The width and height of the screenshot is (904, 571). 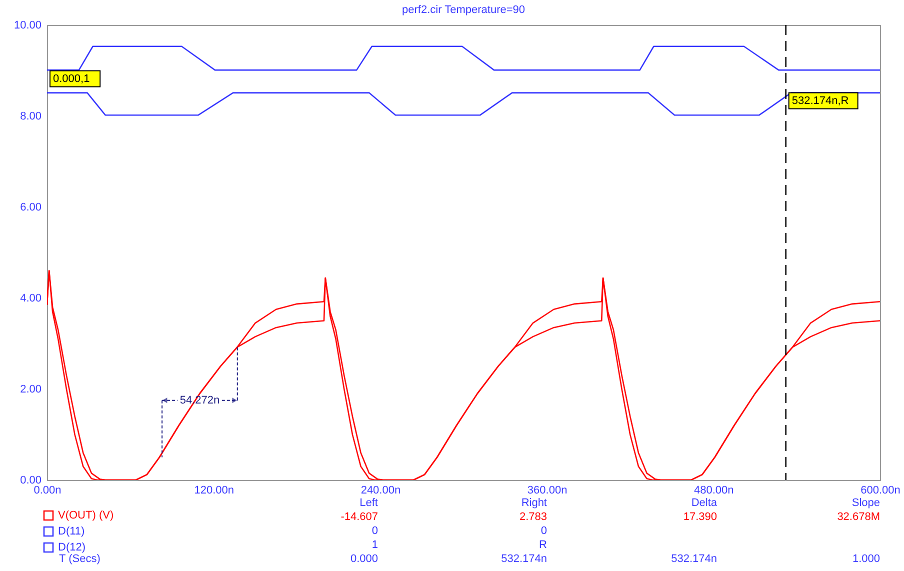 I want to click on y-tick-label: 8.00, so click(x=31, y=116).